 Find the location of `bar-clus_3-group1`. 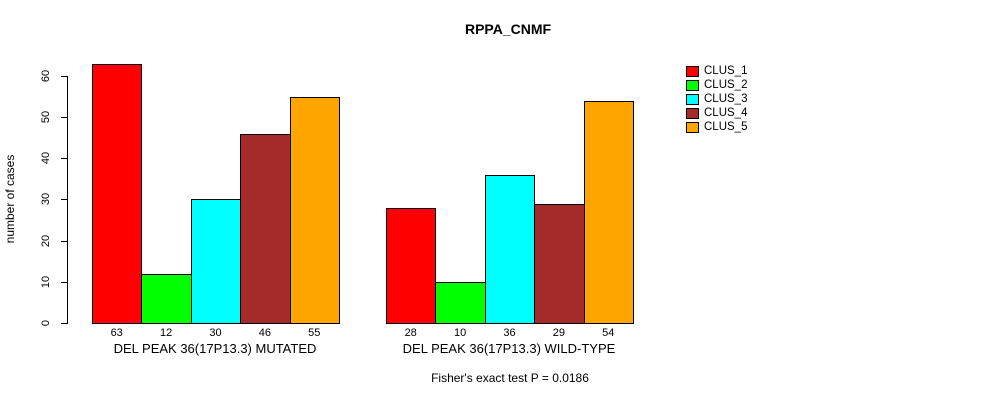

bar-clus_3-group1 is located at coordinates (510, 249).